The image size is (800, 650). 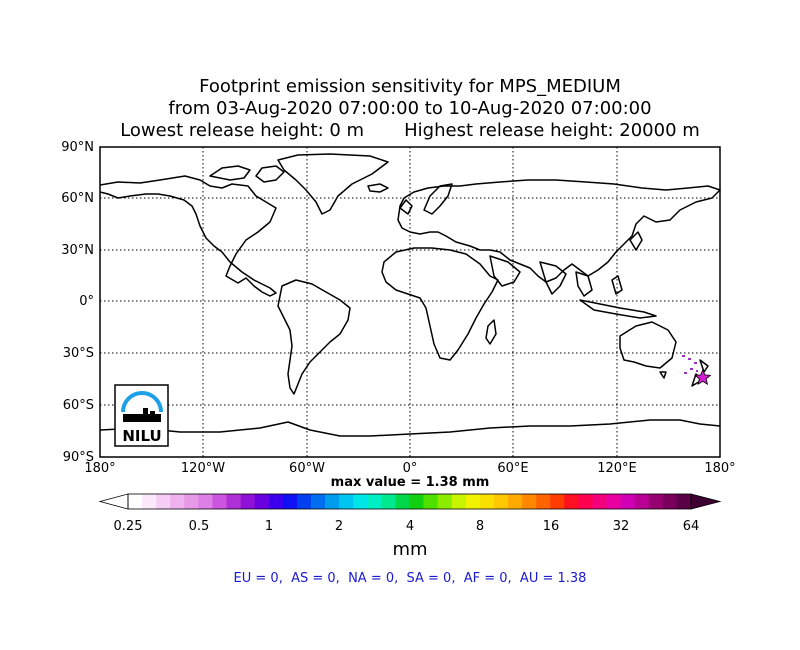 What do you see at coordinates (77, 302) in the screenshot?
I see `latitude-labels: 90°N 60°N 30°N 0° 30°S 60°S 90°S` at bounding box center [77, 302].